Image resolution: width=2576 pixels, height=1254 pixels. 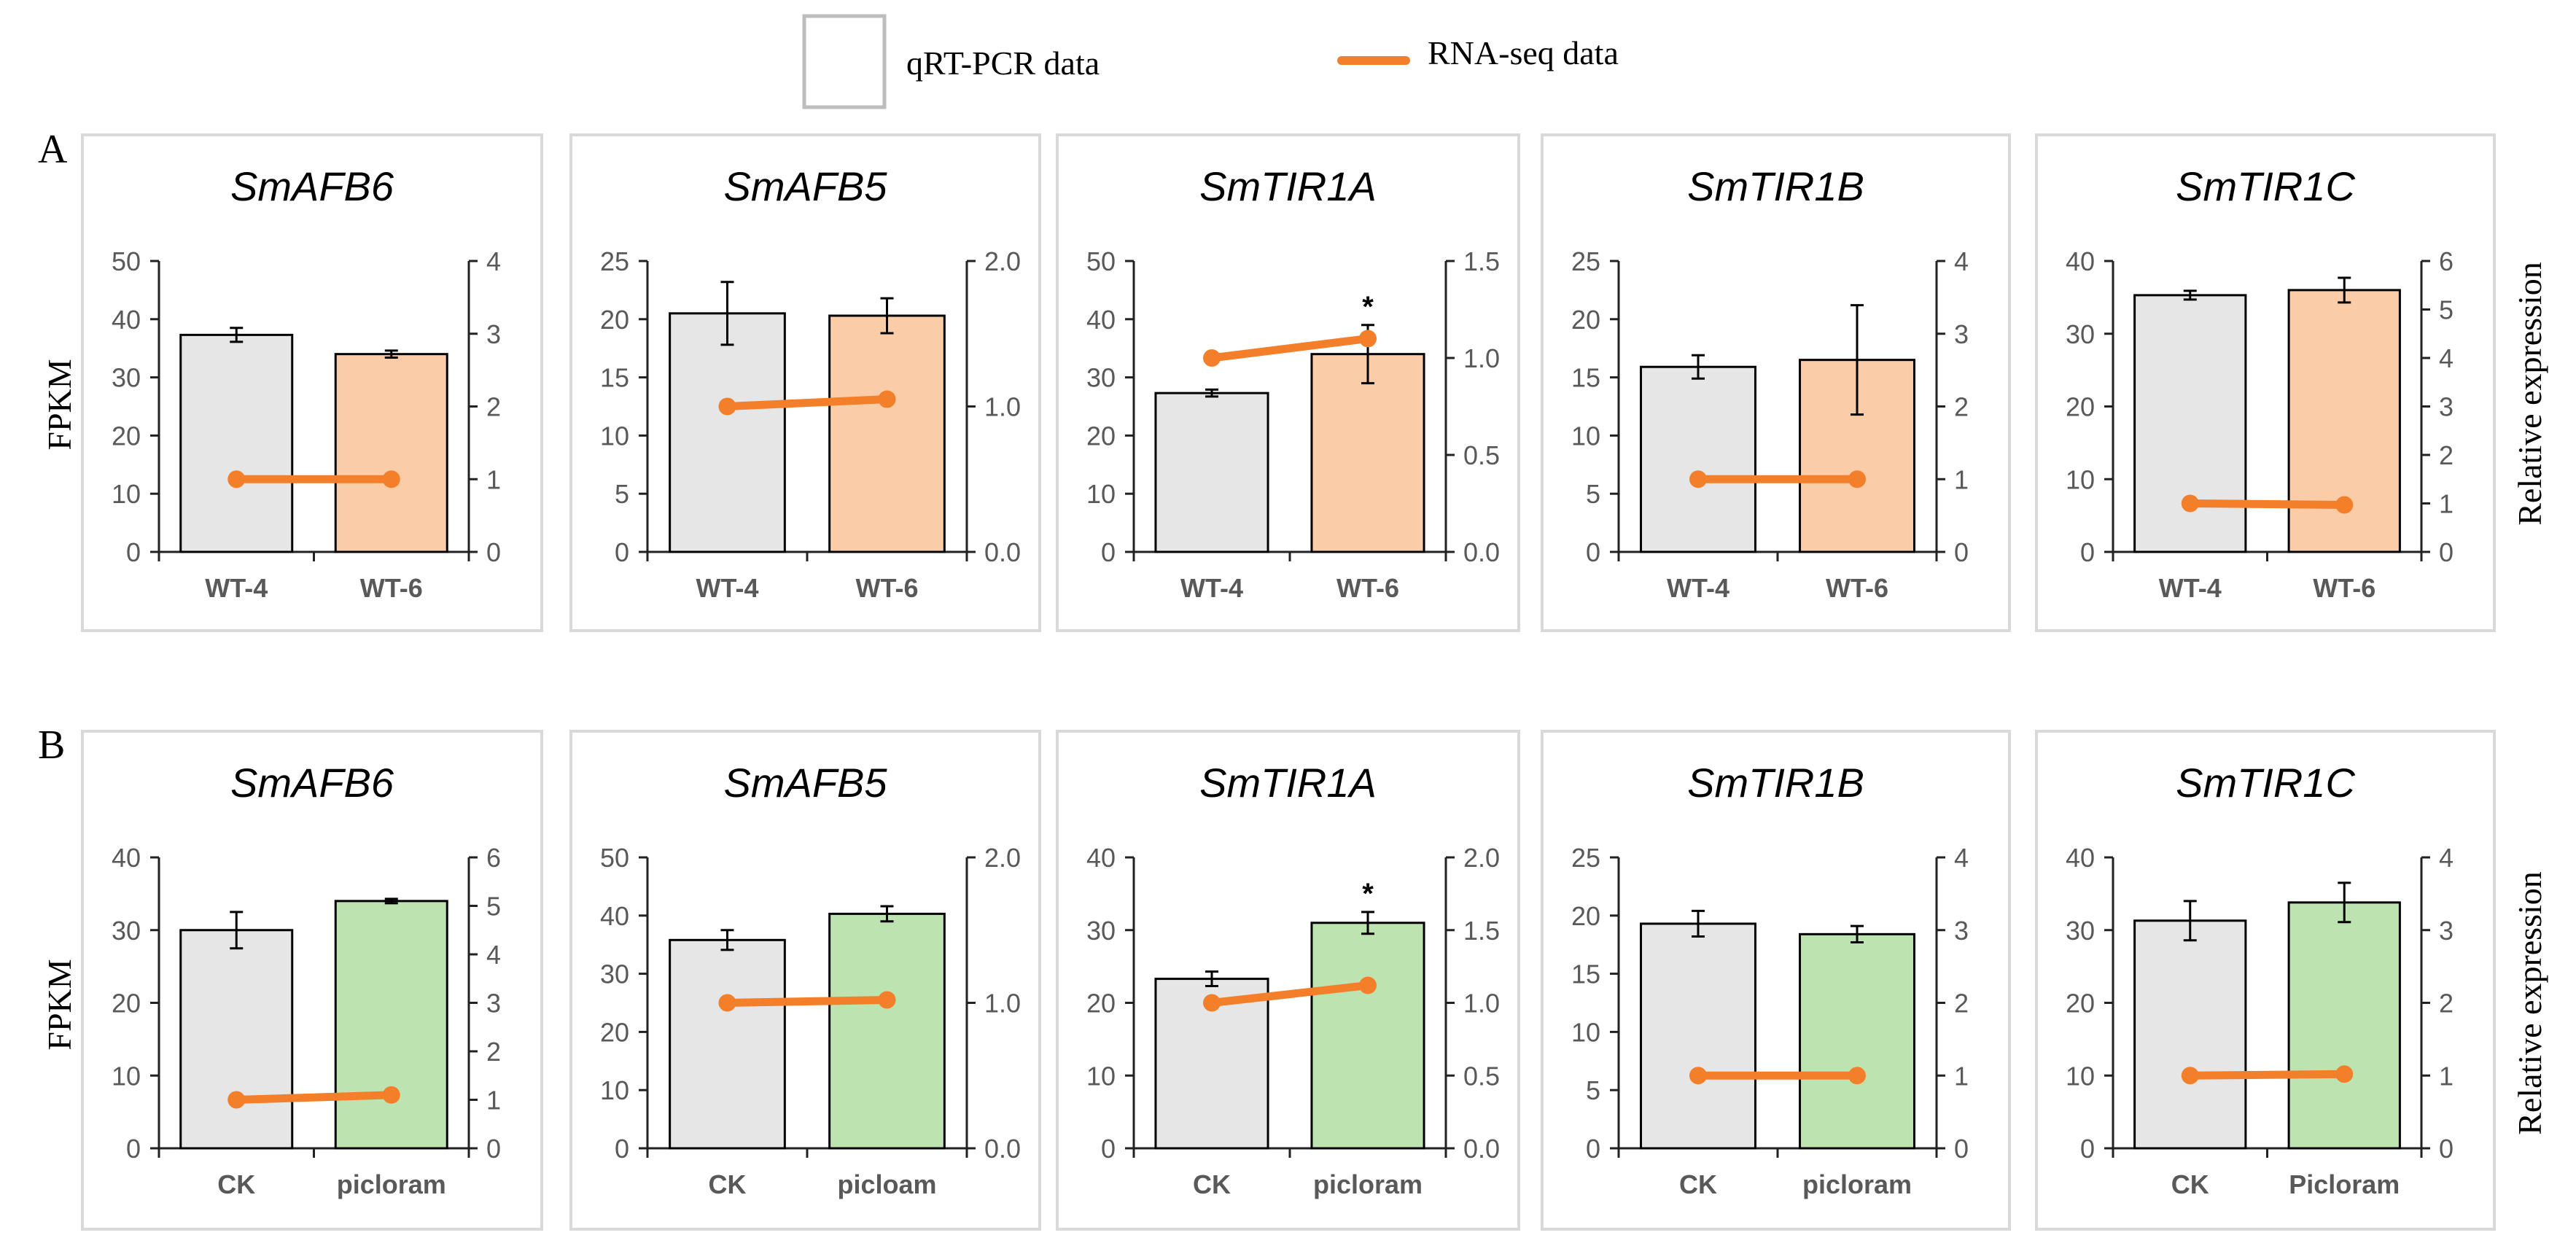 I want to click on left-axis-label-a: FPKM, so click(x=59, y=404).